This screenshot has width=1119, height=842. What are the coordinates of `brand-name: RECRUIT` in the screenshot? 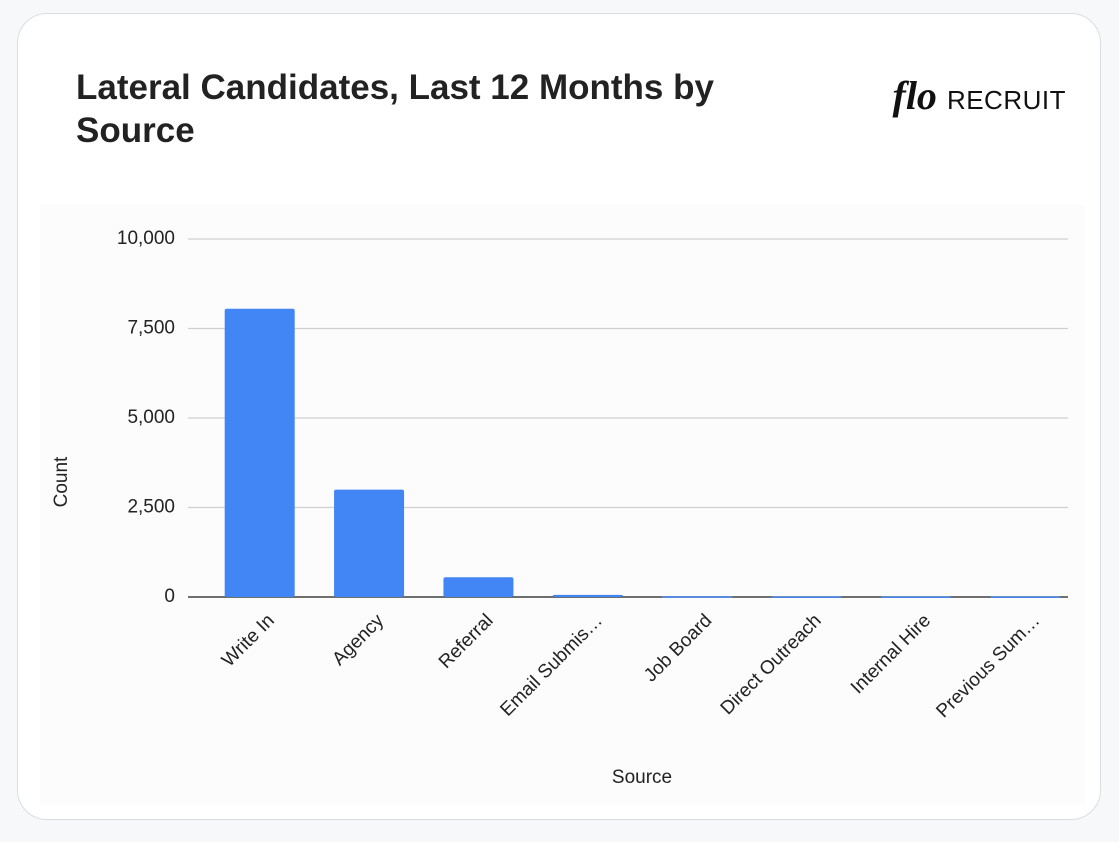 It's located at (1006, 100).